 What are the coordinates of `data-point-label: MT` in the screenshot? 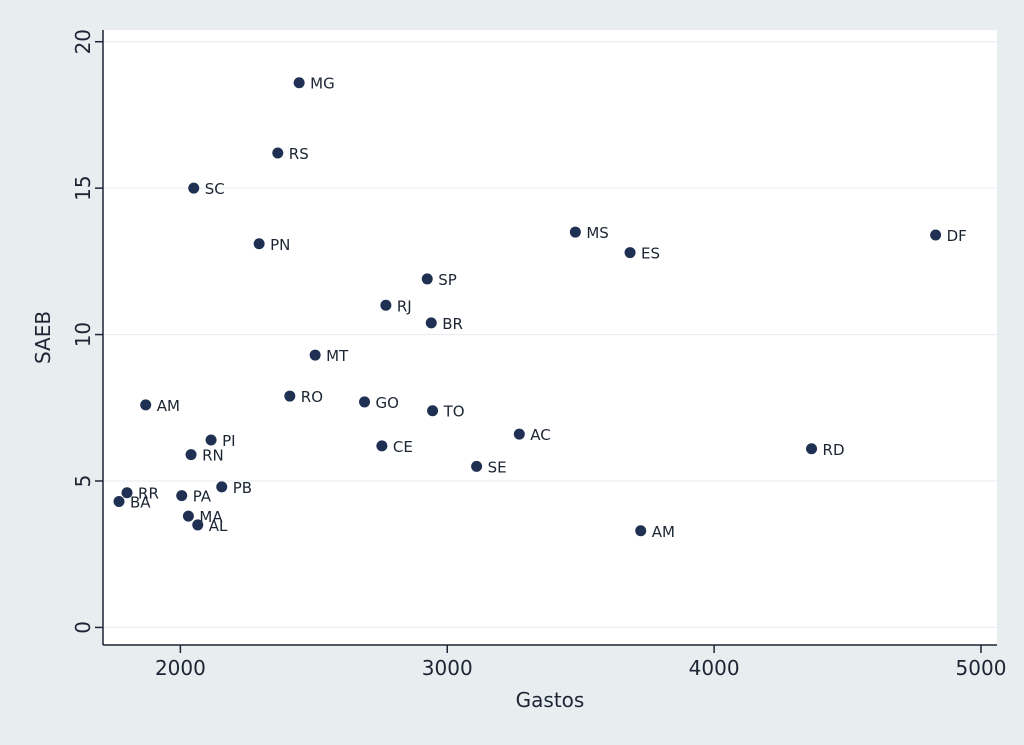 It's located at (337, 356).